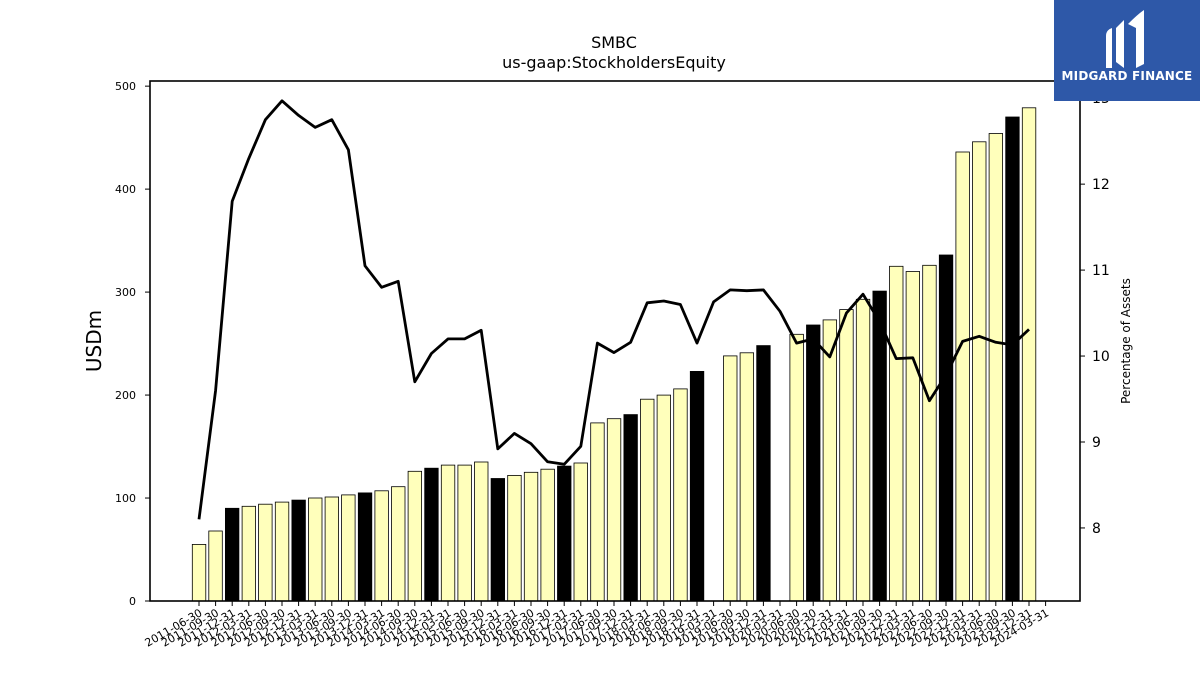 Image resolution: width=1200 pixels, height=675 pixels. Describe the element at coordinates (94, 341) in the screenshot. I see `y-axis-label: USDm` at that location.